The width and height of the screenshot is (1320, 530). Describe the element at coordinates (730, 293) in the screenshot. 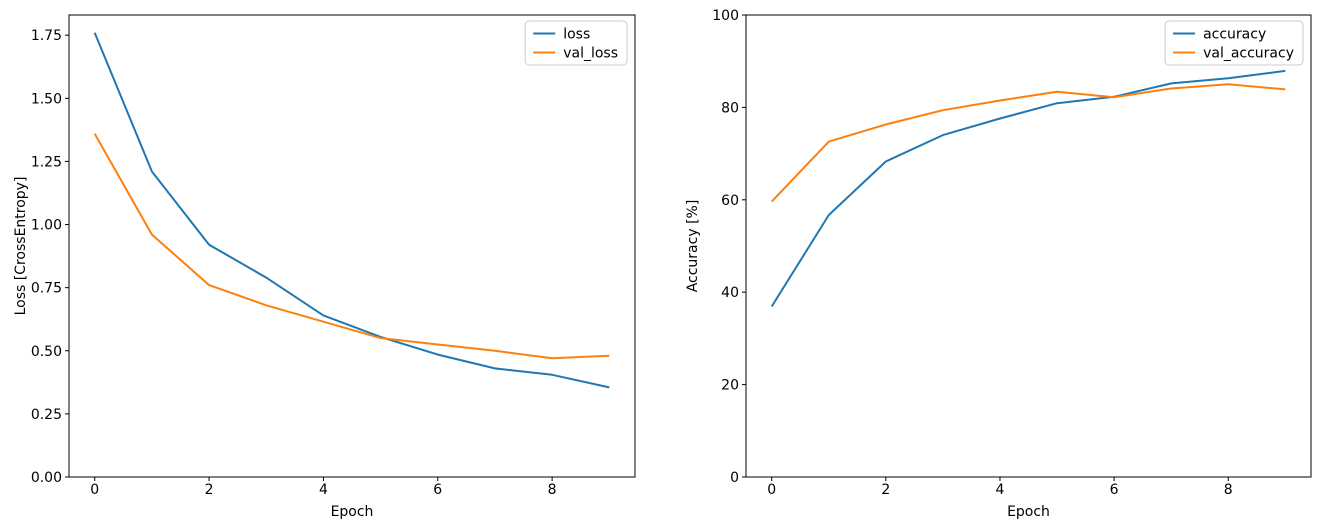

I see `y-tick-label: 40` at that location.